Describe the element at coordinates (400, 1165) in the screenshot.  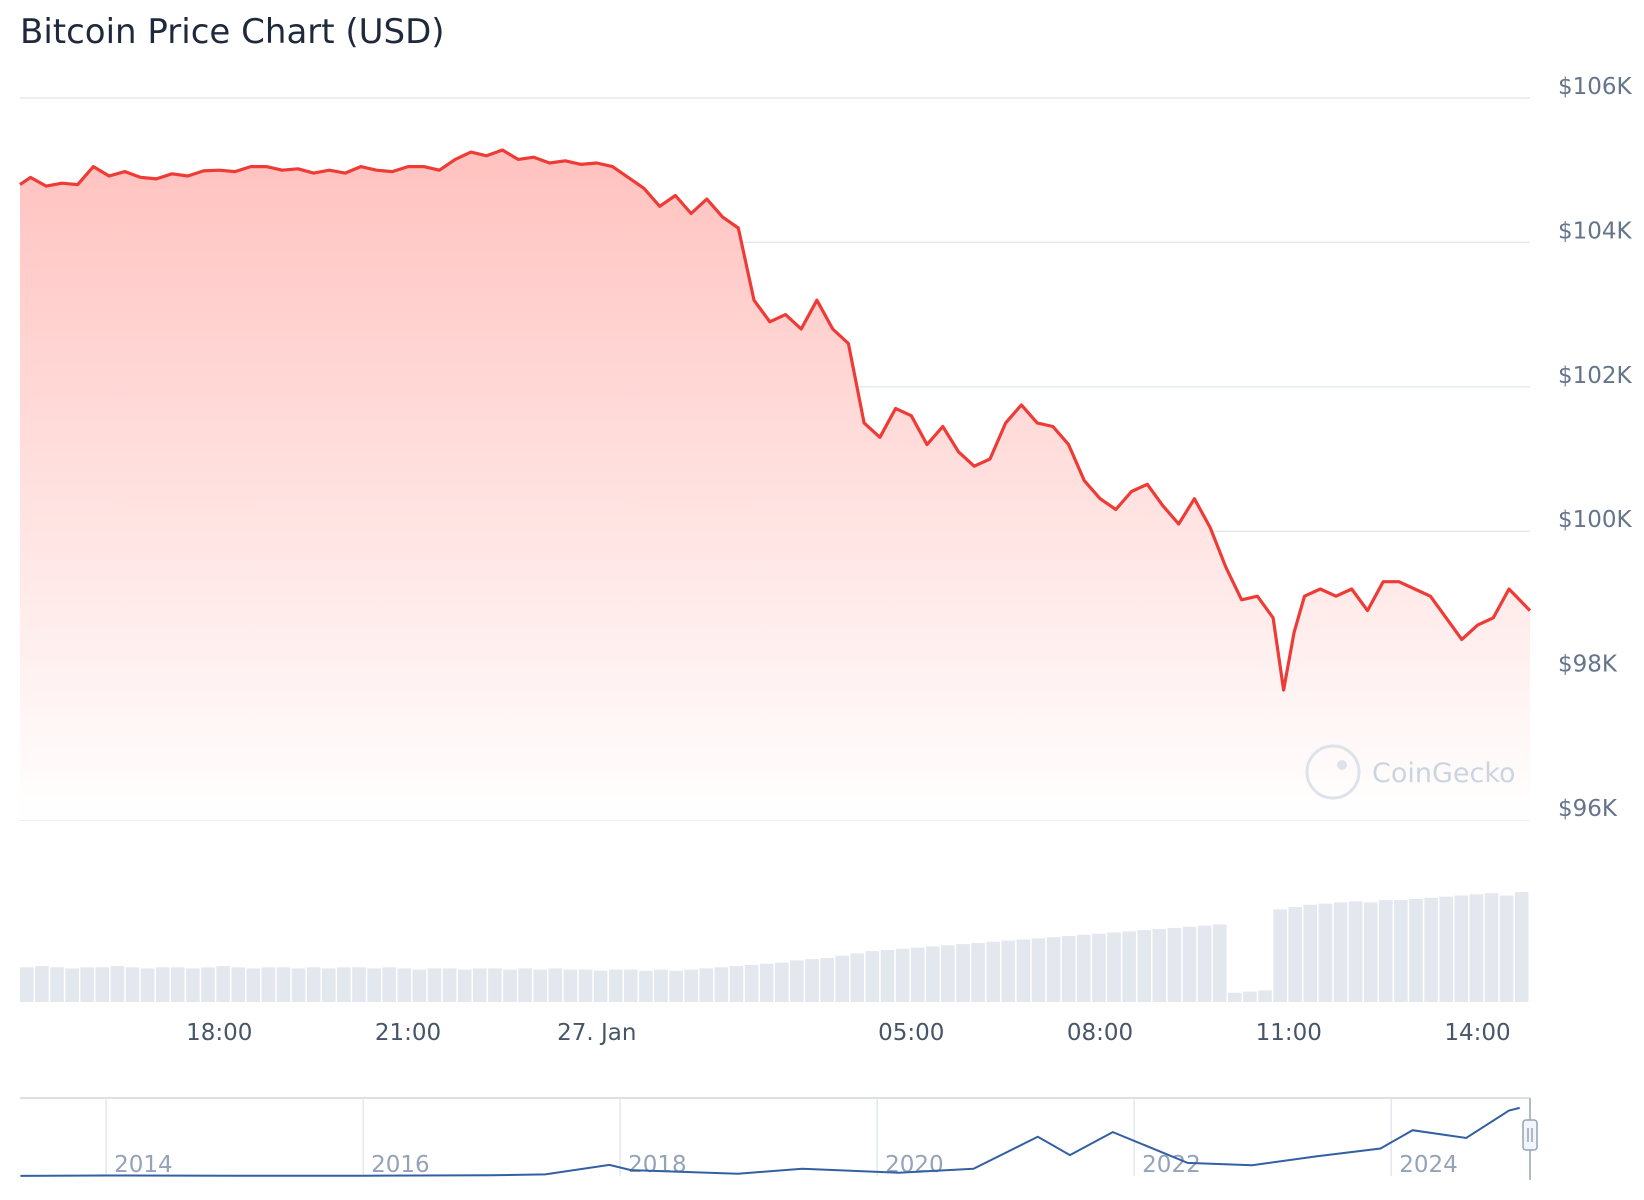
I see `navigator-year-label: 2016` at that location.